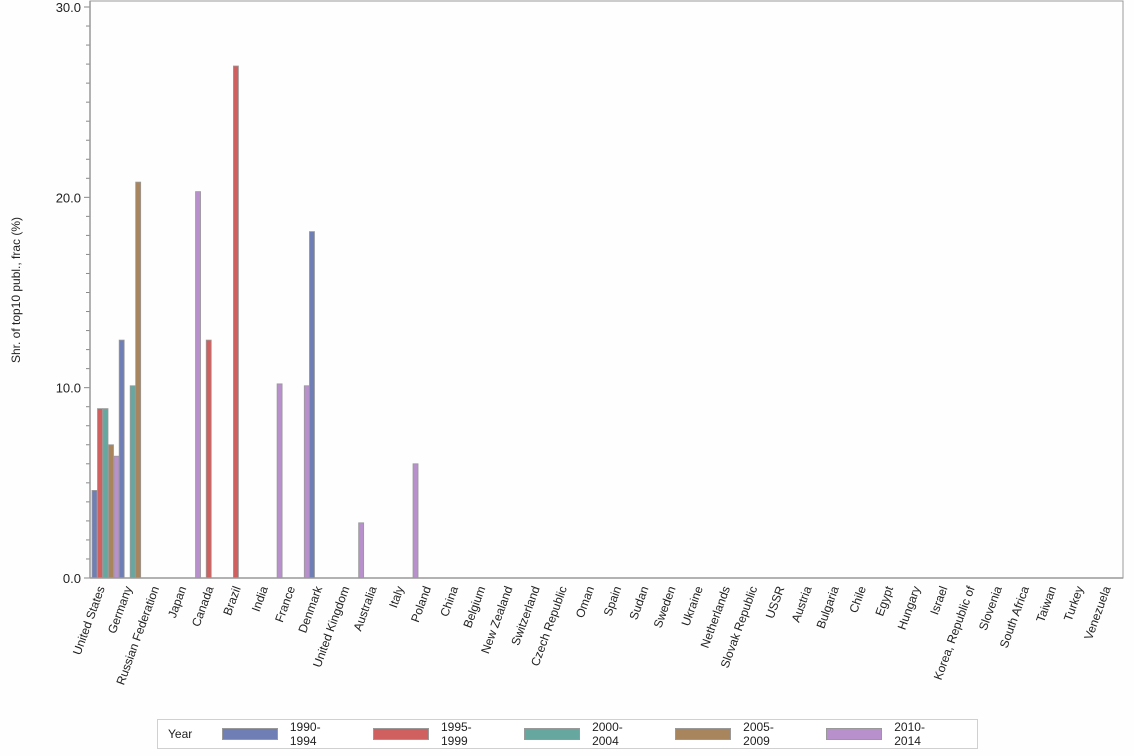 This screenshot has width=1134, height=756. Describe the element at coordinates (260, 599) in the screenshot. I see `x-tick-label: India` at that location.